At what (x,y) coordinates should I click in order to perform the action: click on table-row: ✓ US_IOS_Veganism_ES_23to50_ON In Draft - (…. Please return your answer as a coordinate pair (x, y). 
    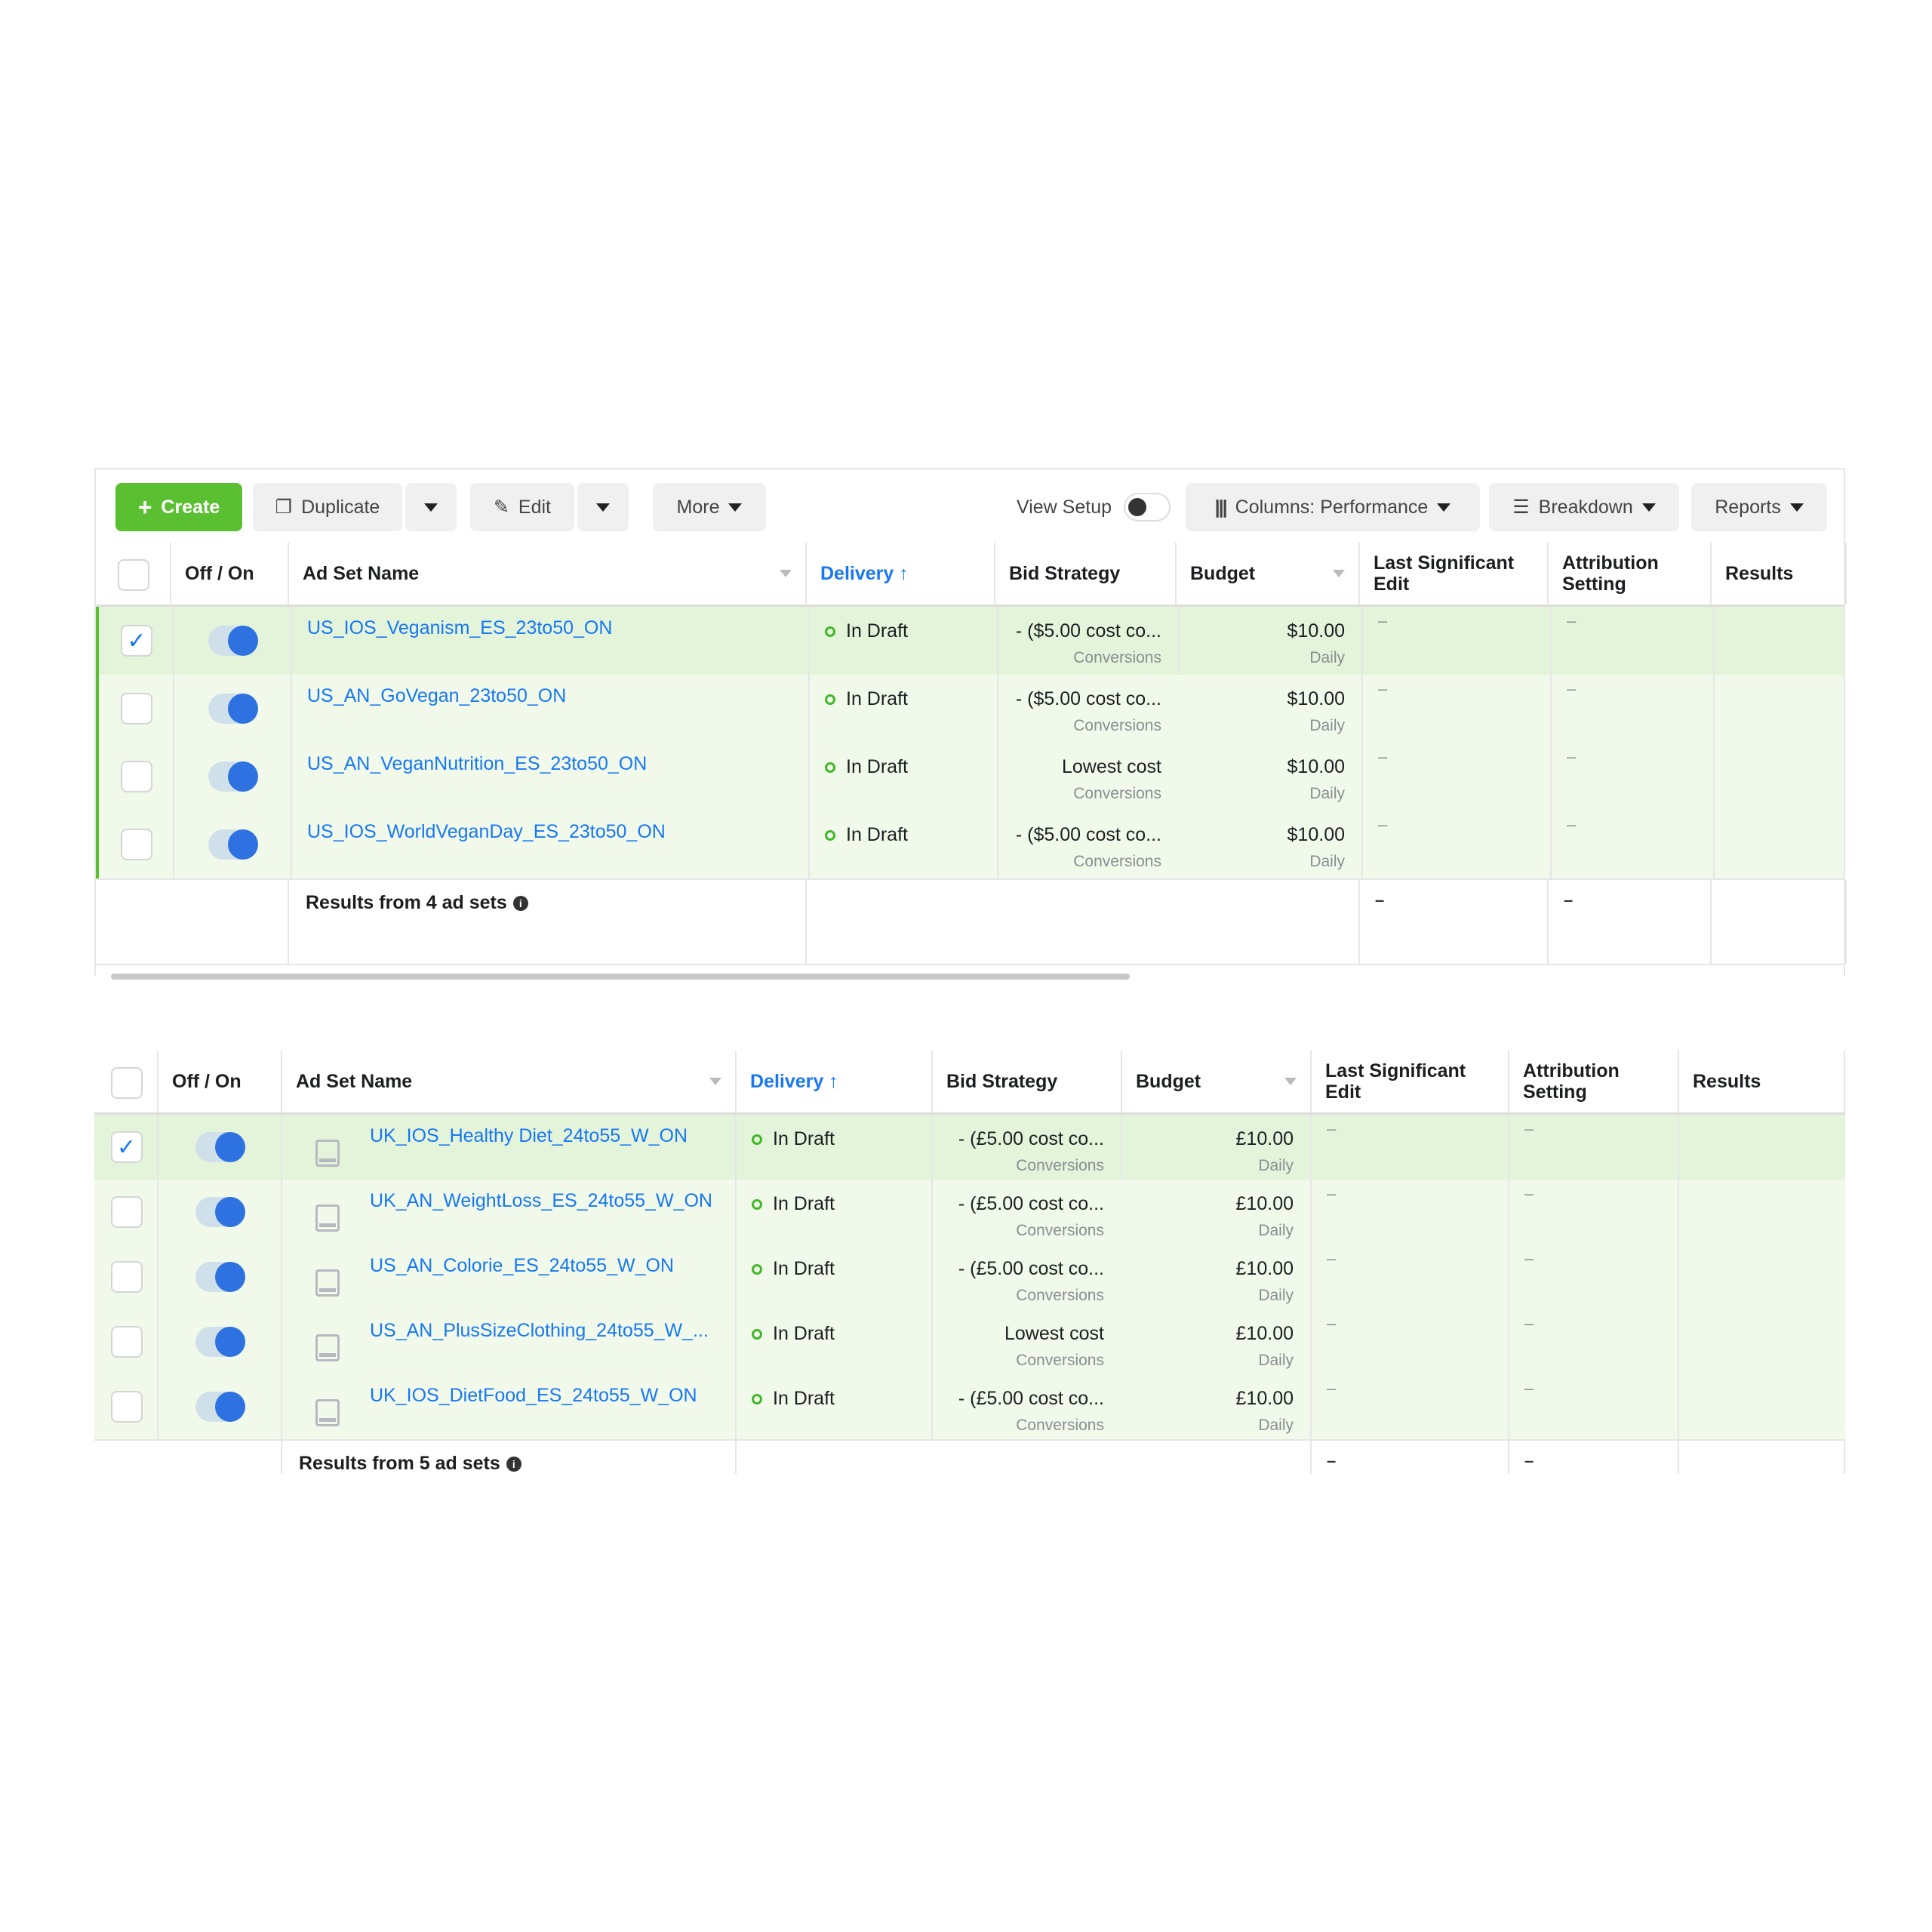
    Looking at the image, I should click on (970, 641).